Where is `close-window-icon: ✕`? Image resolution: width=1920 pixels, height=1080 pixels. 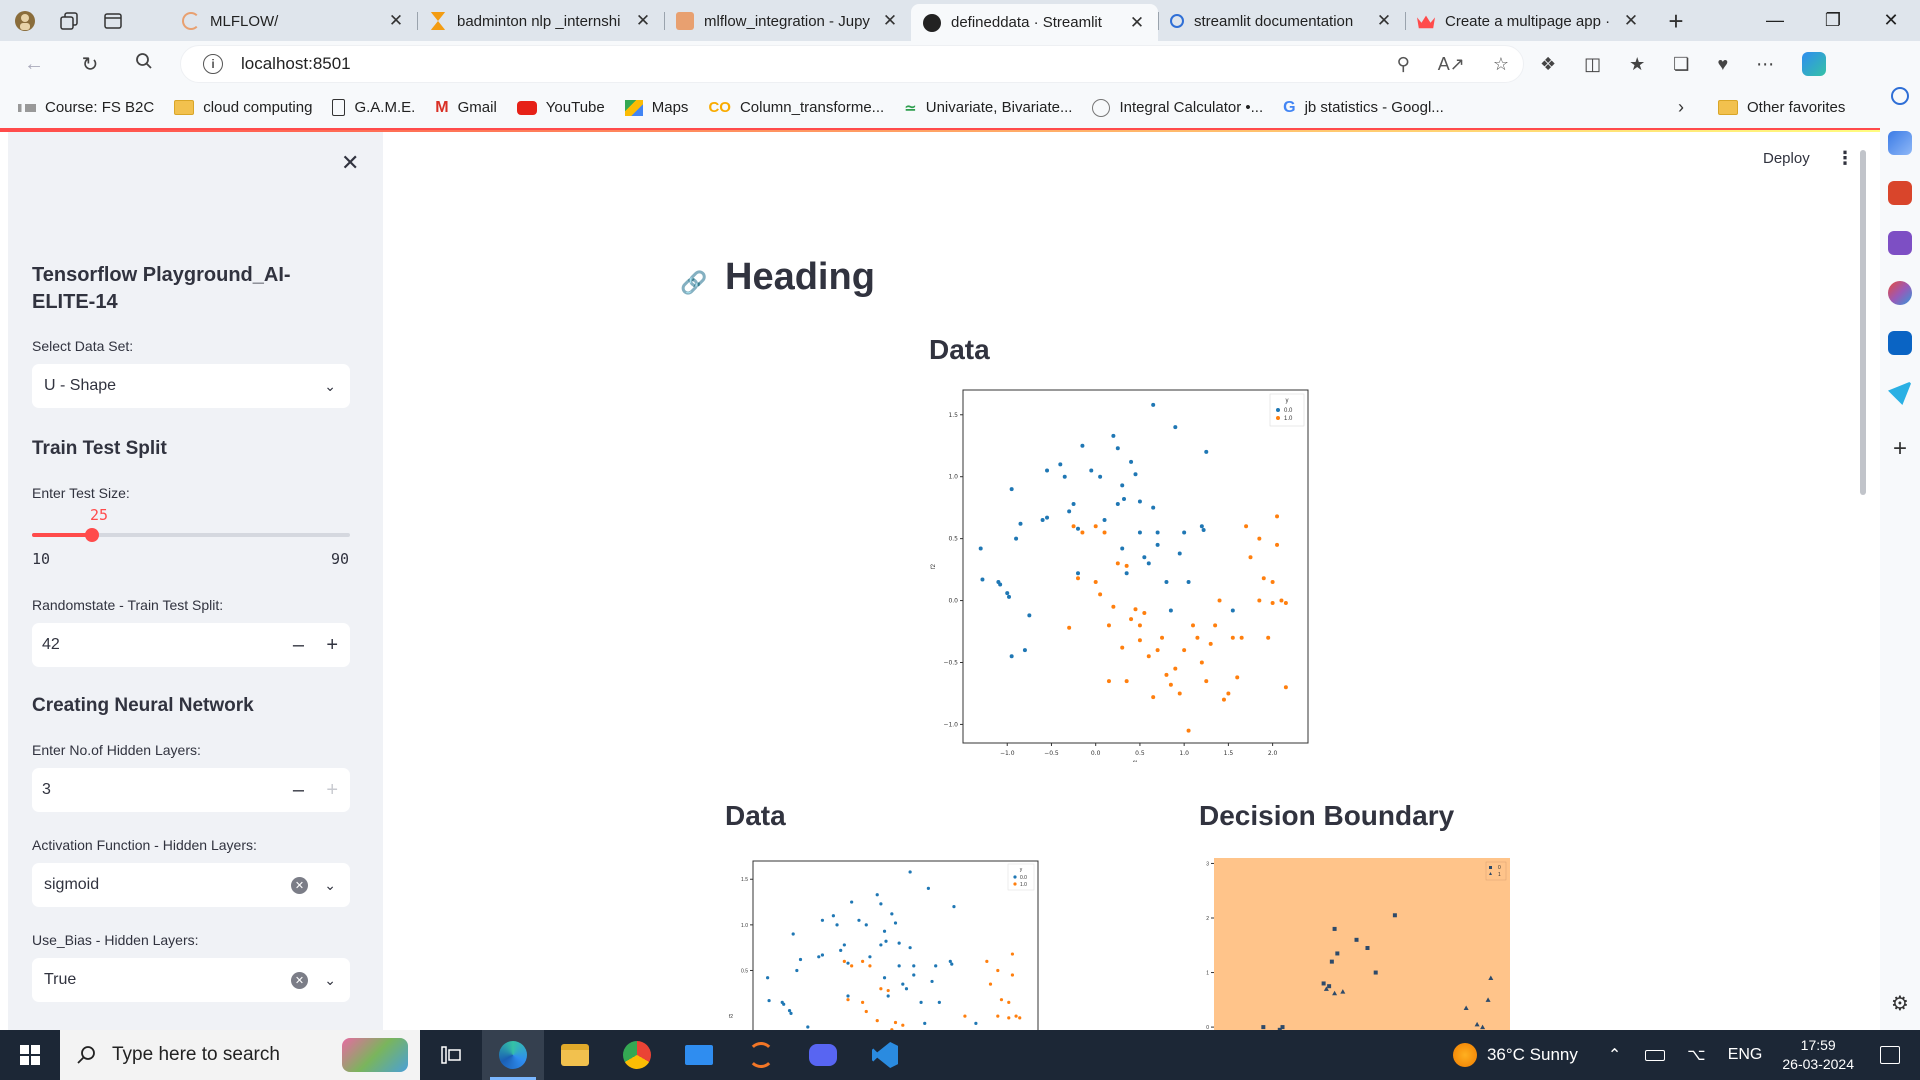
close-window-icon: ✕ is located at coordinates (1891, 20).